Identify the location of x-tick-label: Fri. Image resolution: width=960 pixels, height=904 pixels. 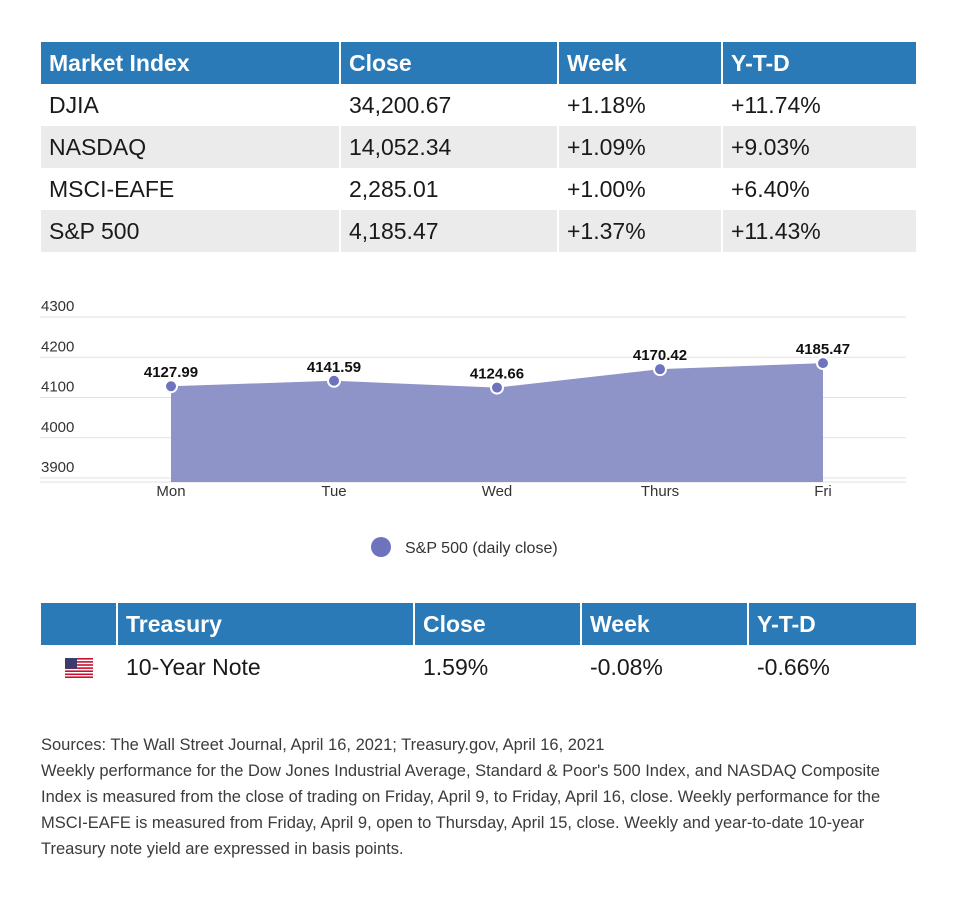
(823, 491).